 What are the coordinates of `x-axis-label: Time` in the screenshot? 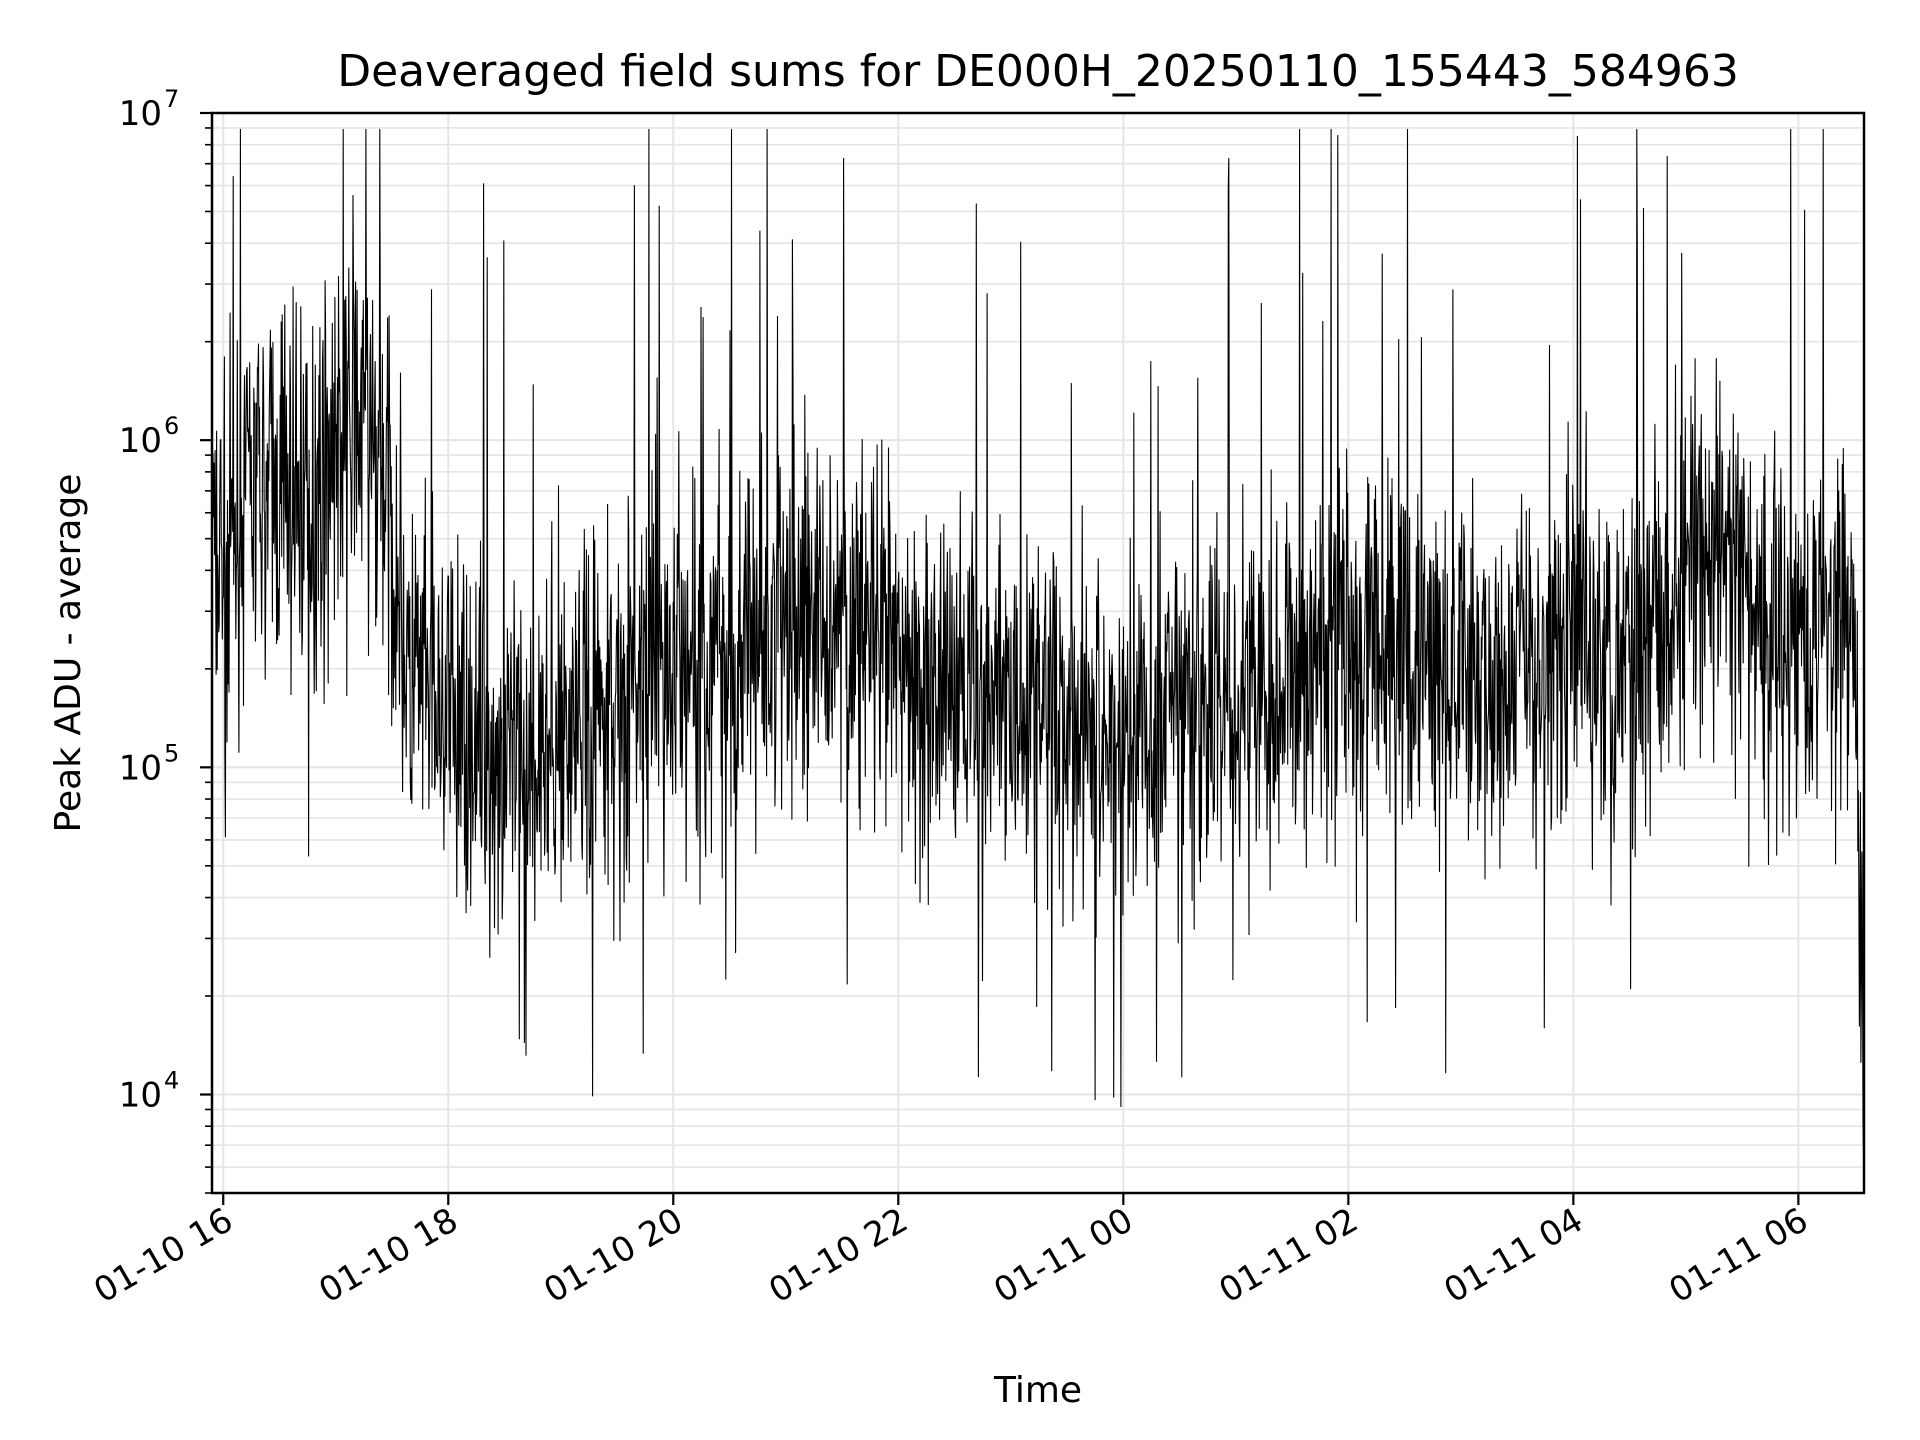 It's located at (1037, 1390).